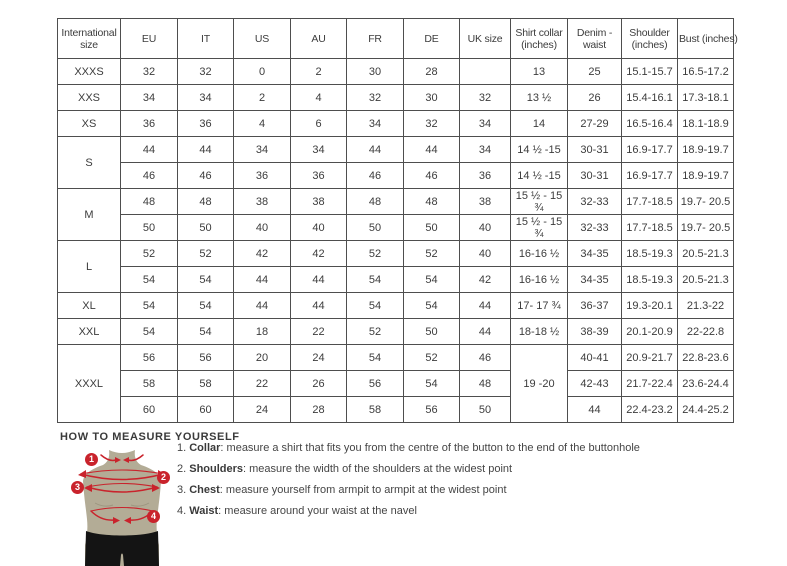 The height and width of the screenshot is (566, 787). Describe the element at coordinates (89, 331) in the screenshot. I see `size-label-cell: XXL` at that location.